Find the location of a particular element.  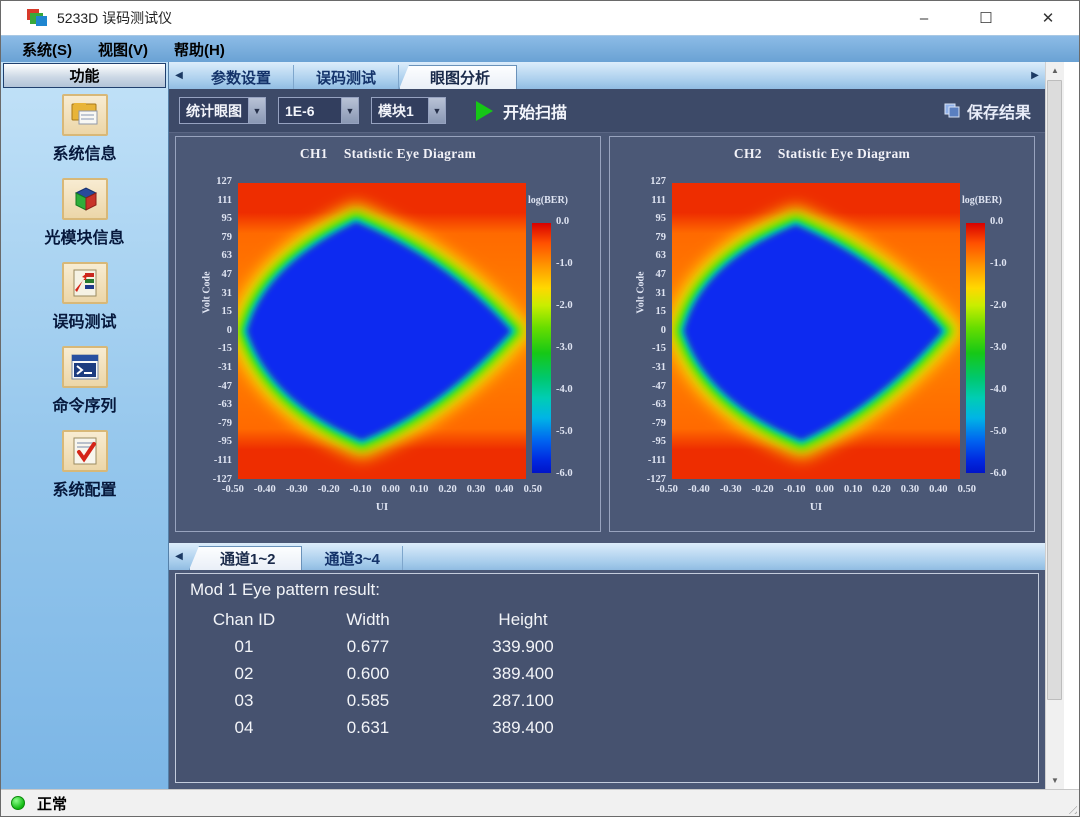

scrollbar-thumb is located at coordinates (1054, 390).